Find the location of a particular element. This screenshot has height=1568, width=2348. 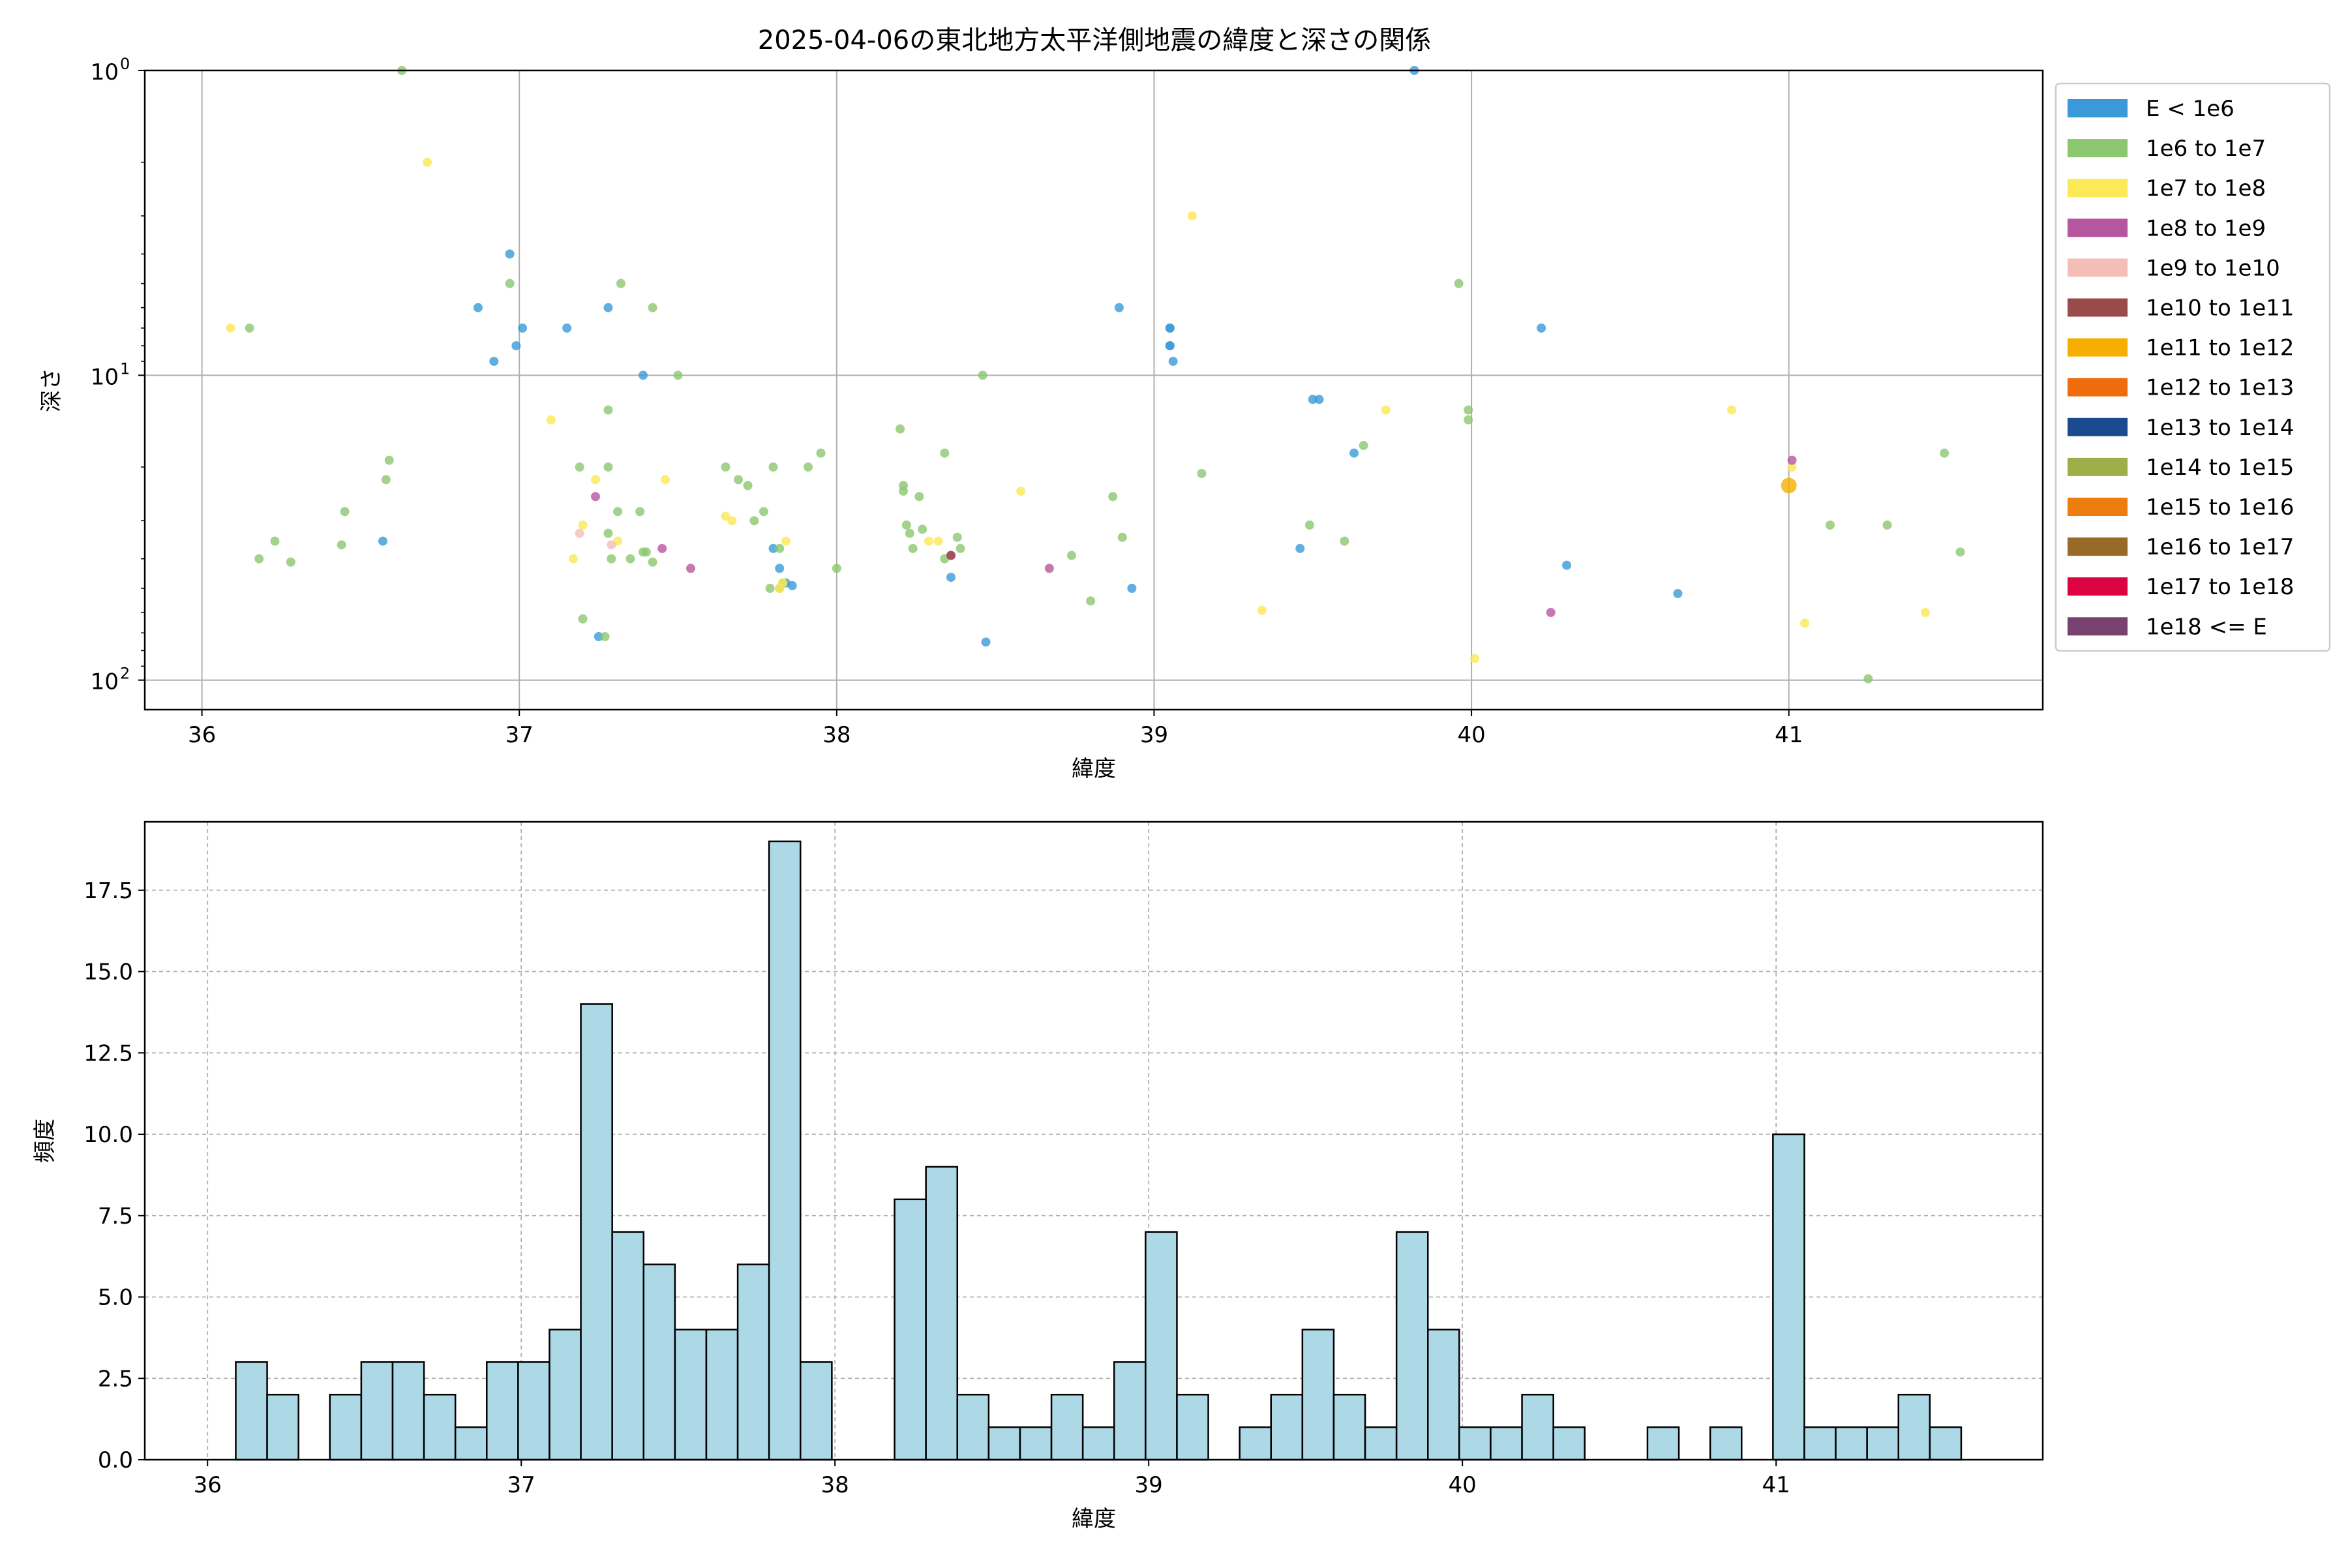

chart-title: 2025-04-06の東北地方太平洋側地震の緯度と深さの関係 is located at coordinates (1094, 40).